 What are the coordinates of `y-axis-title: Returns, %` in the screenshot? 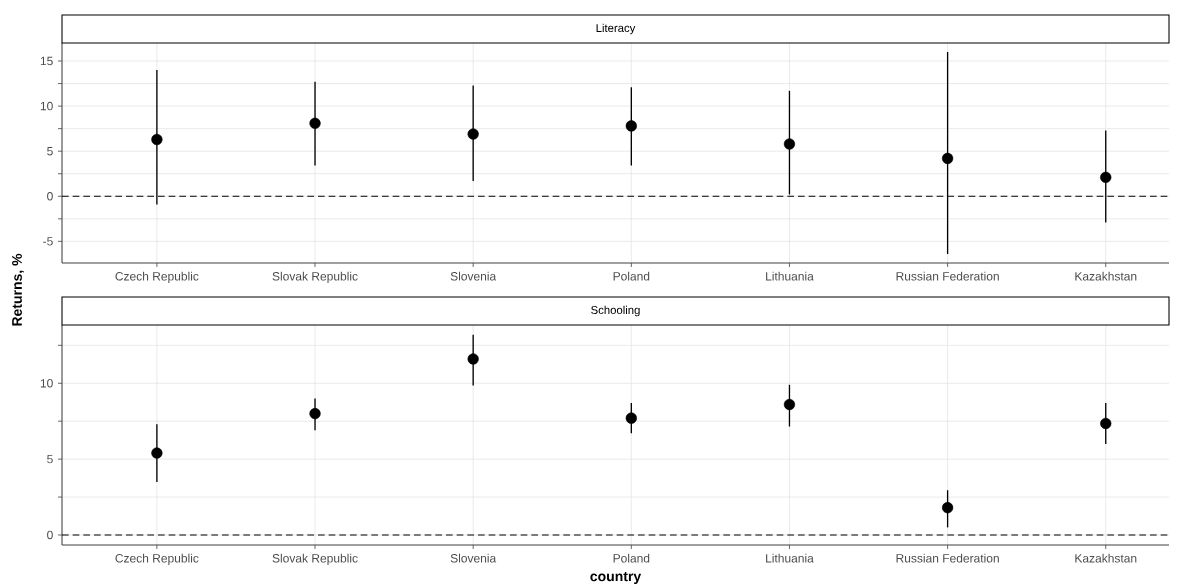 It's located at (18, 289).